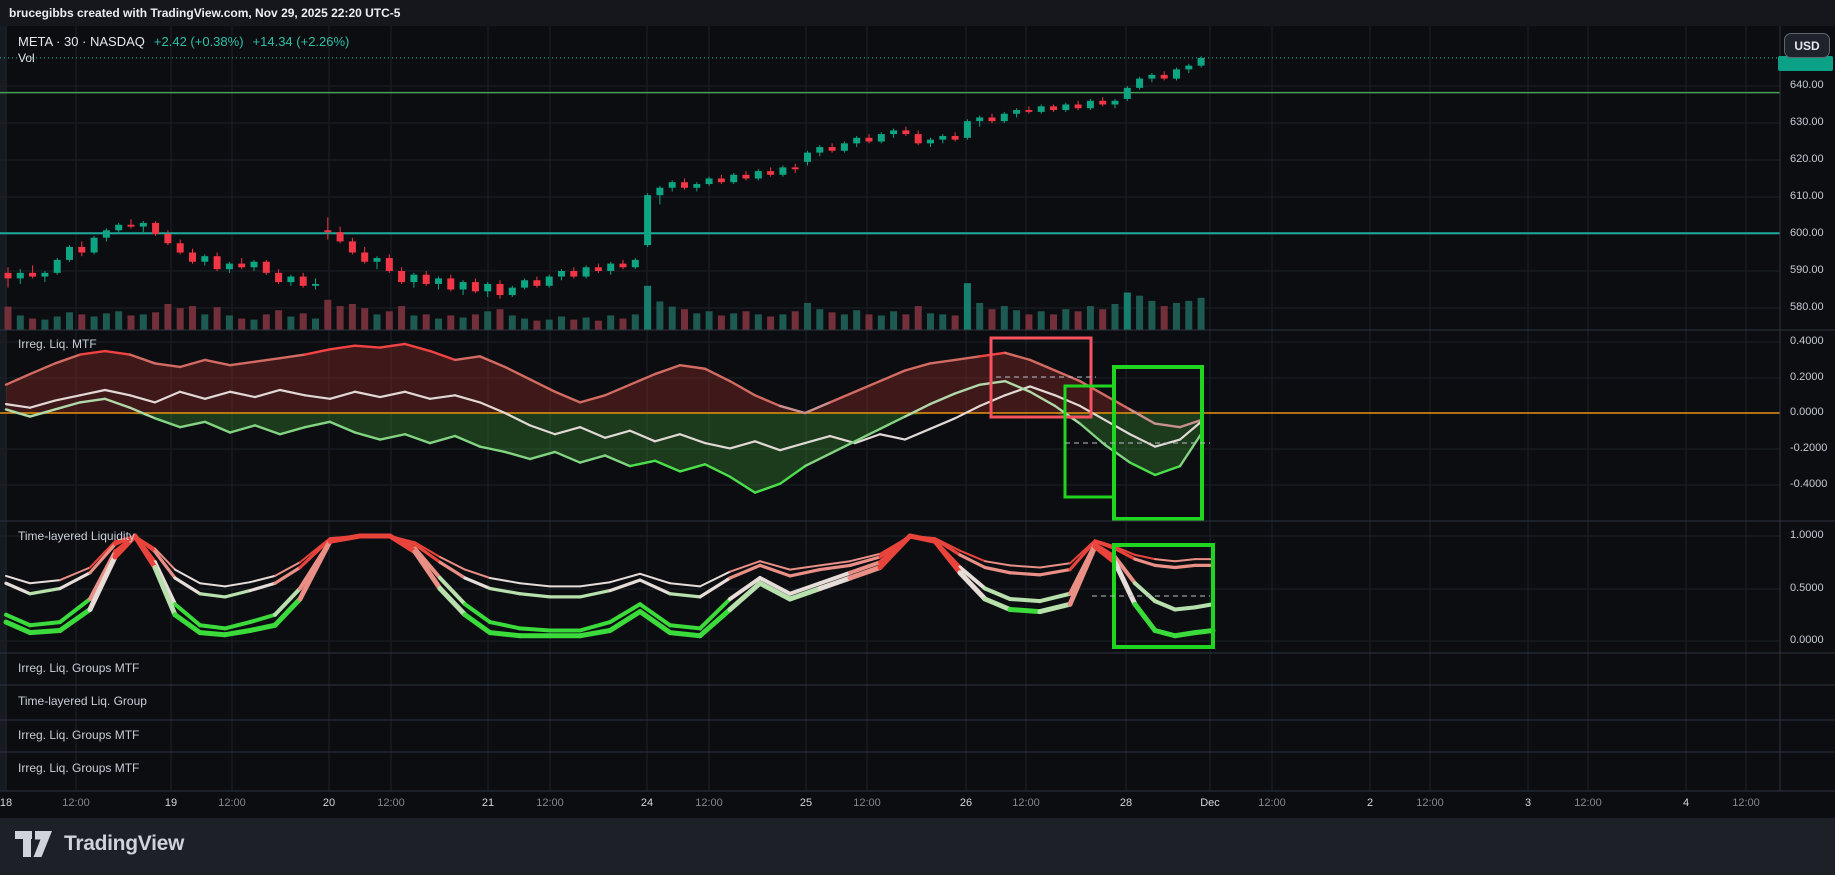  I want to click on pane-label-time-layered-liquidity: Time-layered Liquidity, so click(76, 536).